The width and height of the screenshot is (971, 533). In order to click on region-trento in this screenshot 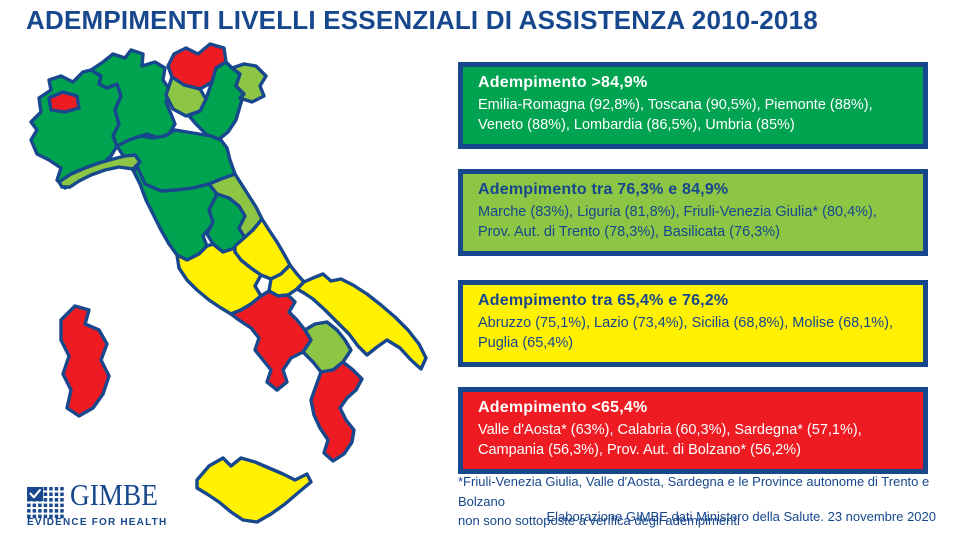, I will do `click(186, 96)`.